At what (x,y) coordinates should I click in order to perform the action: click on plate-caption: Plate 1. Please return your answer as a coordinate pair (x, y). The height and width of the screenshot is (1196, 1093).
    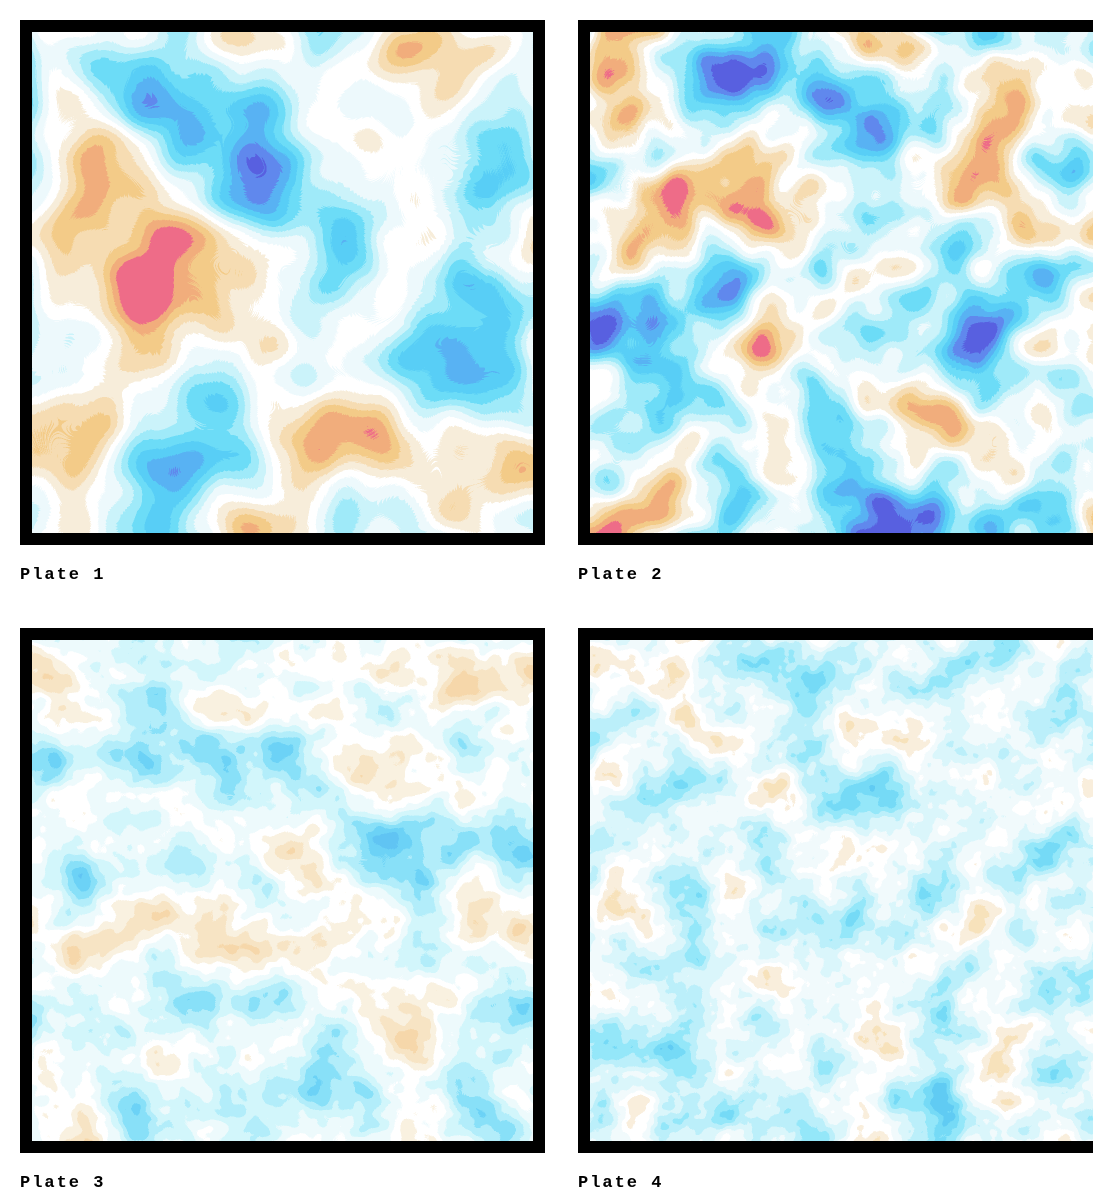
    Looking at the image, I should click on (63, 575).